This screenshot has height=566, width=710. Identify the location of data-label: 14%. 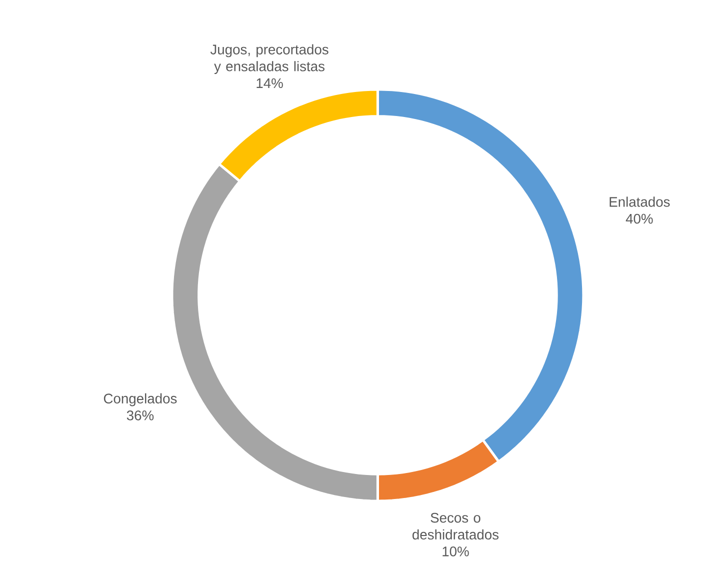
(269, 83).